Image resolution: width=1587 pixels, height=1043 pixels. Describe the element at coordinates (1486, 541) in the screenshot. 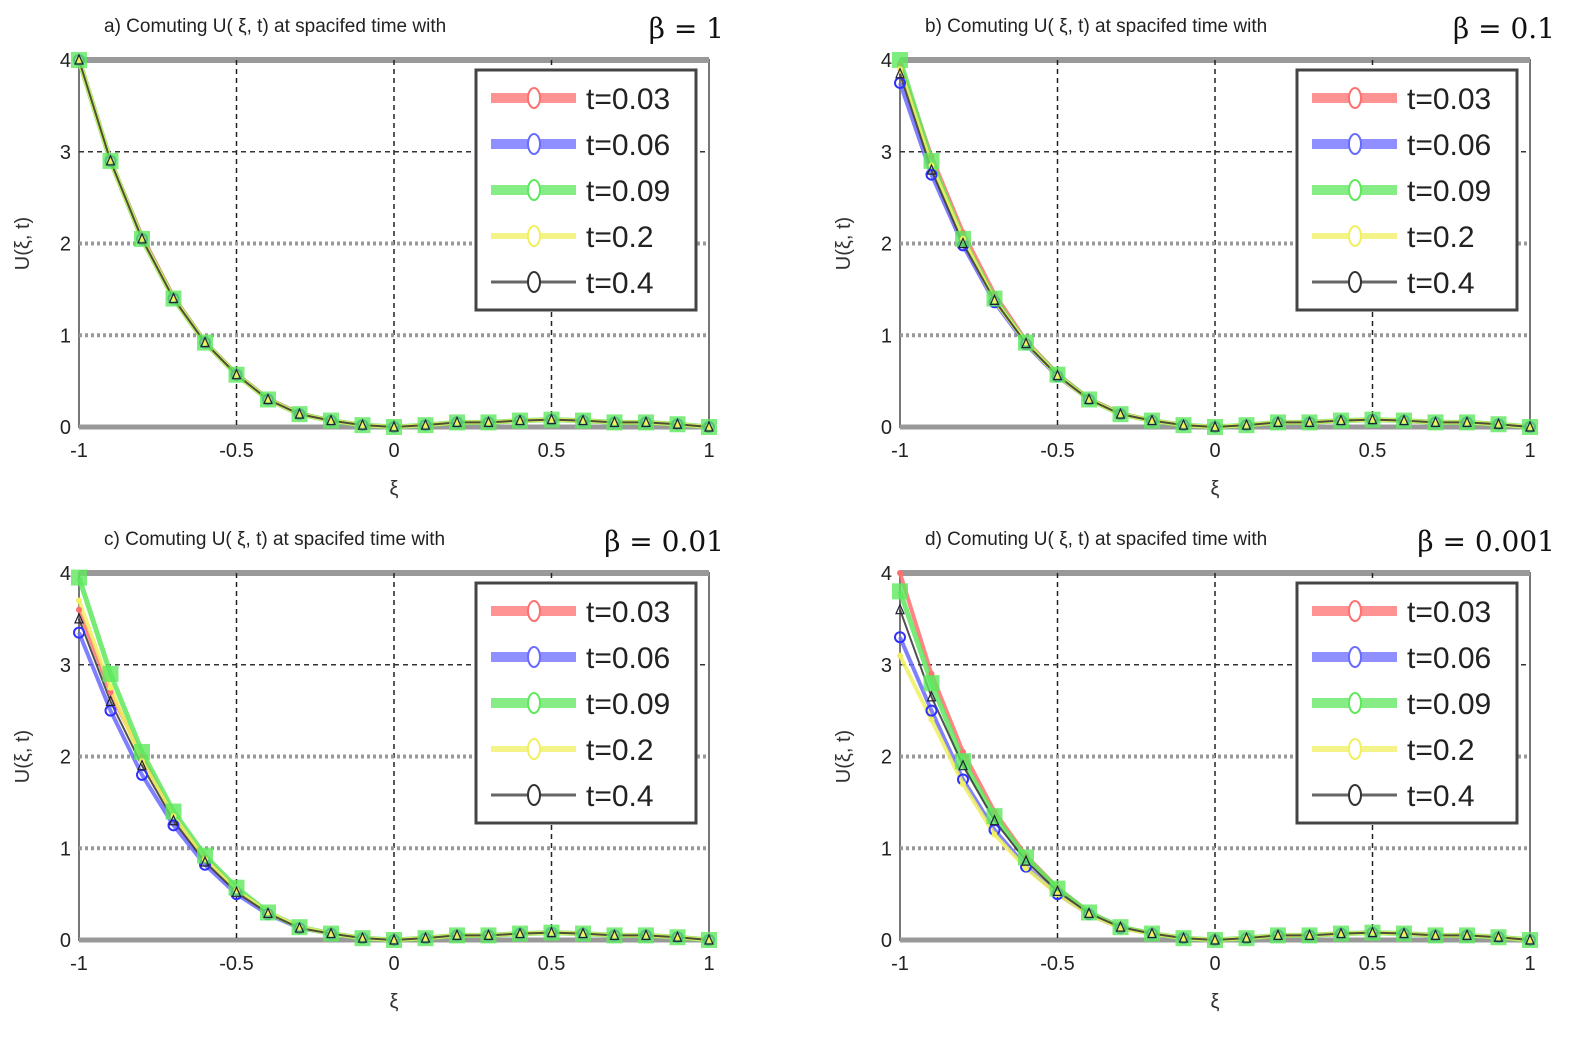

I see `beta-label: β = 0.001` at that location.